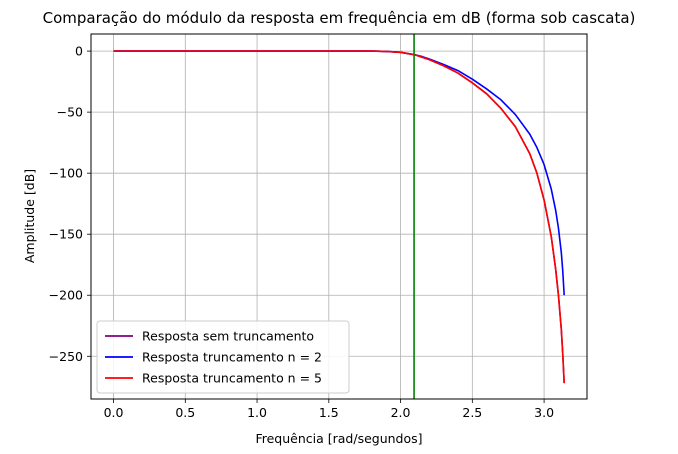 The width and height of the screenshot is (678, 454). I want to click on x-tick-label: 1.5, so click(329, 412).